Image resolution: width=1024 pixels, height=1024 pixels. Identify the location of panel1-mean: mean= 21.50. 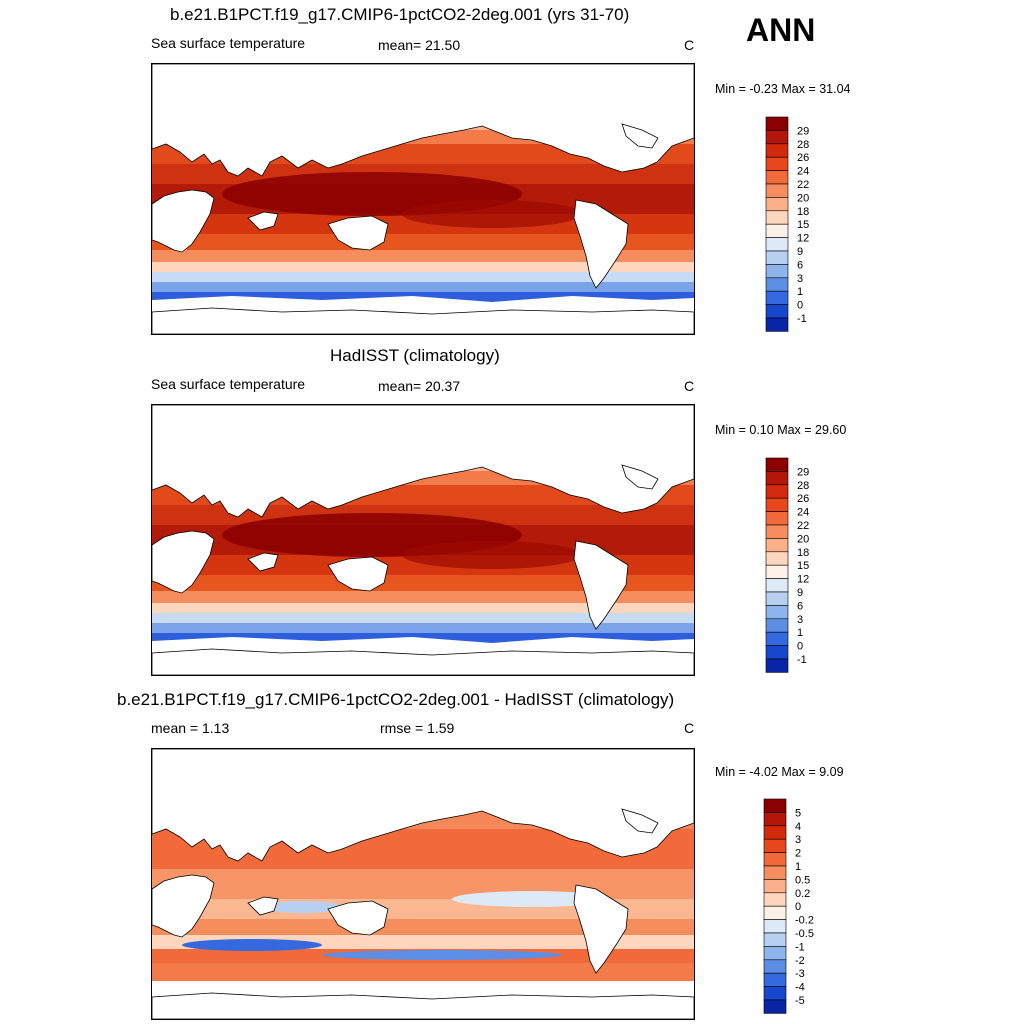
(419, 45).